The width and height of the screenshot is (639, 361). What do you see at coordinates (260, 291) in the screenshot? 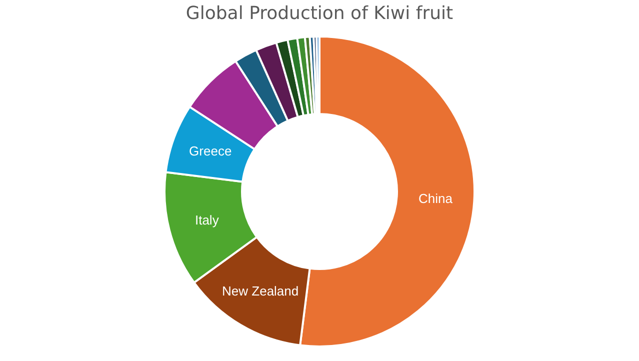
I see `slice-label: New Zealand` at bounding box center [260, 291].